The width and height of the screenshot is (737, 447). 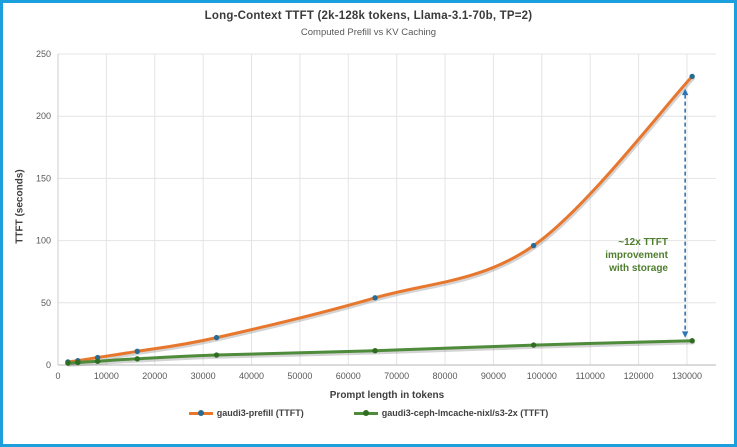 What do you see at coordinates (154, 376) in the screenshot?
I see `svg-text: 20000` at bounding box center [154, 376].